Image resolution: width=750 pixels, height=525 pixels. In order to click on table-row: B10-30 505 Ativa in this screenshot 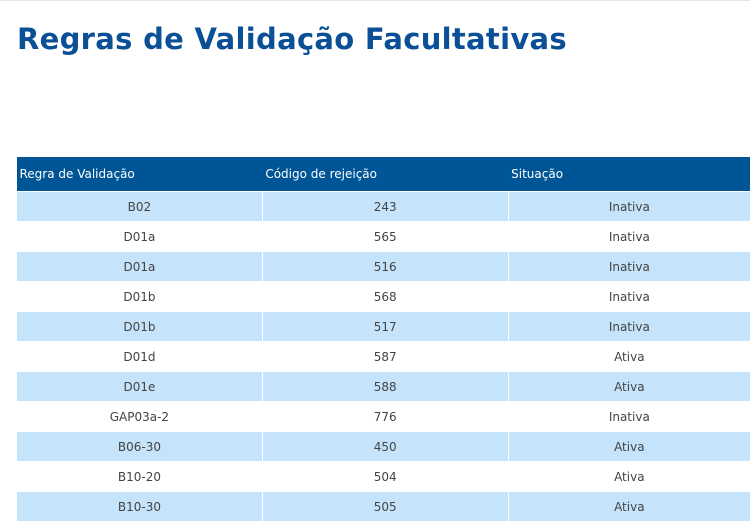, I will do `click(383, 506)`.